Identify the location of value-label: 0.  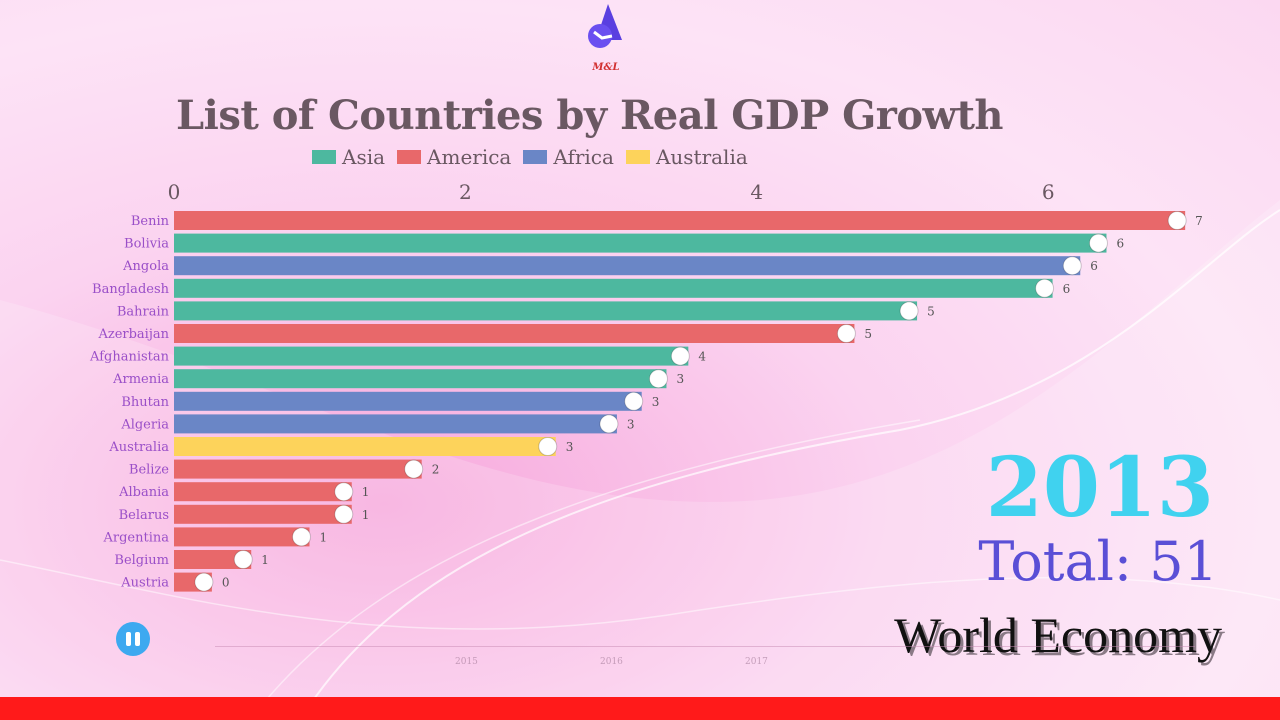
(226, 583).